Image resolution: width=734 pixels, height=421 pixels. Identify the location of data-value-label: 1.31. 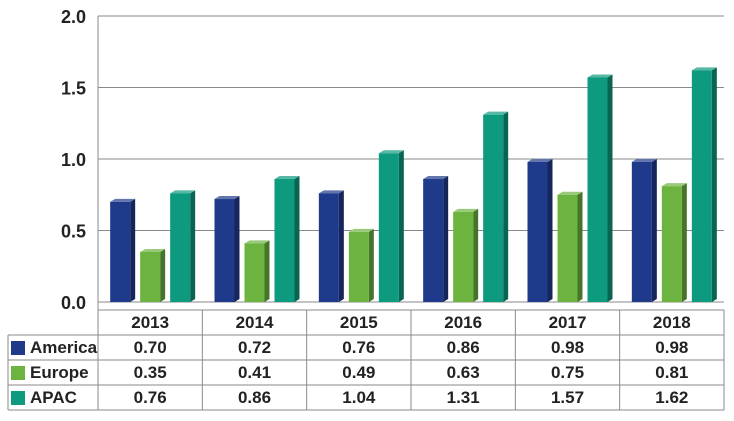
(463, 397).